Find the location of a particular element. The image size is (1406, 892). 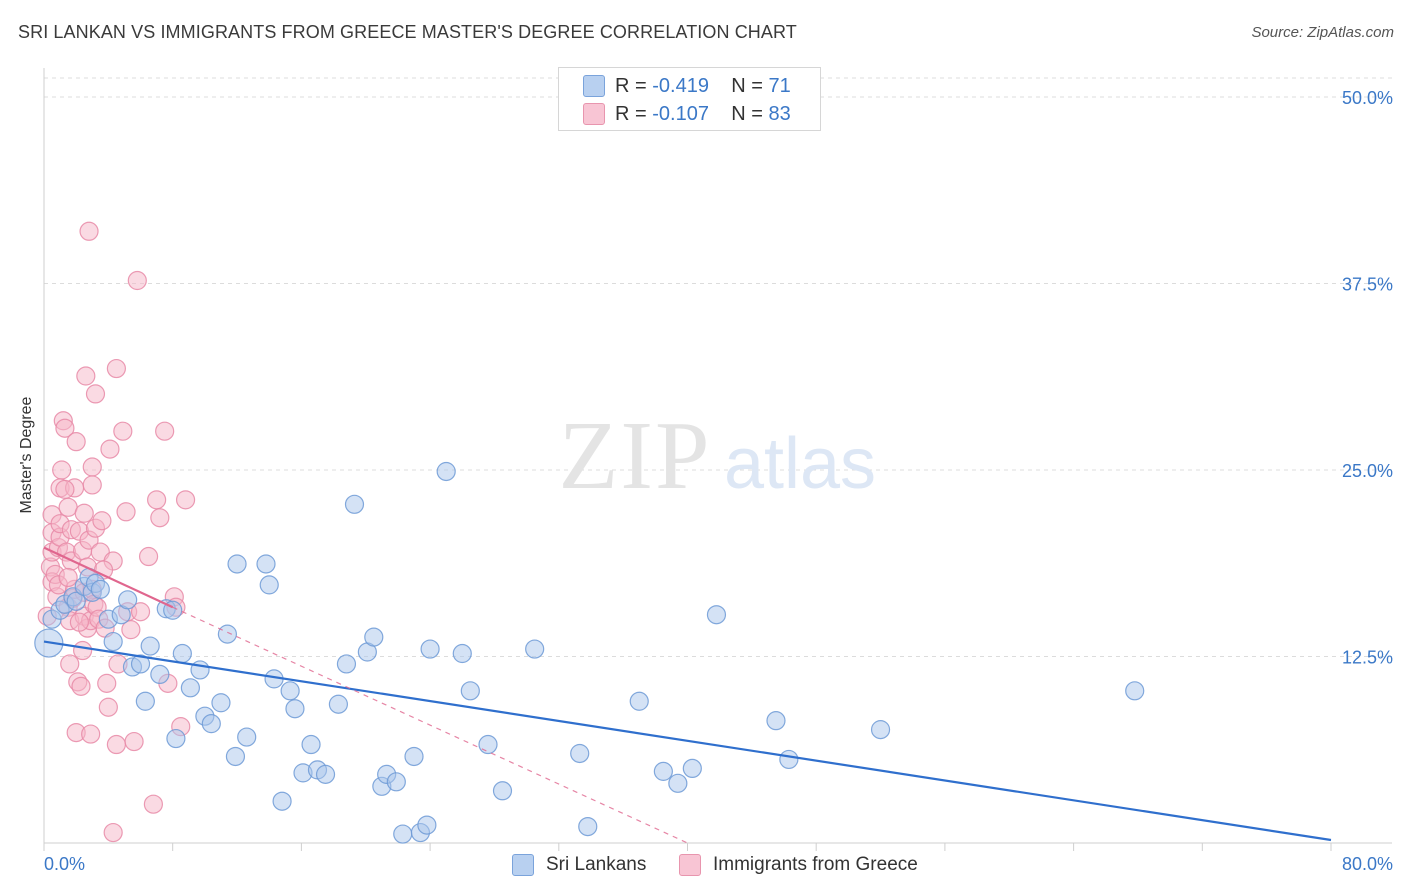

y-tick-label: 37.5% is located at coordinates (1367, 285).